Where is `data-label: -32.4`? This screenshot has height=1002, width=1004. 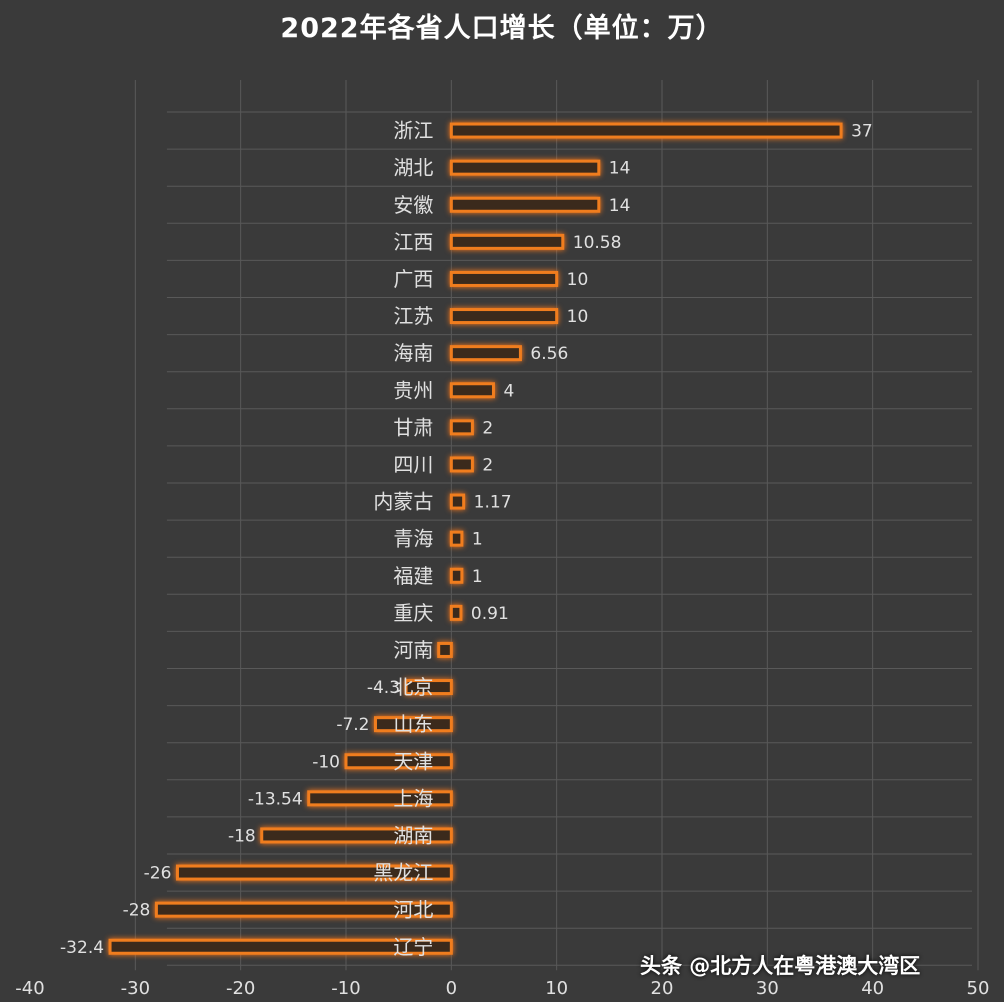 data-label: -32.4 is located at coordinates (82, 948).